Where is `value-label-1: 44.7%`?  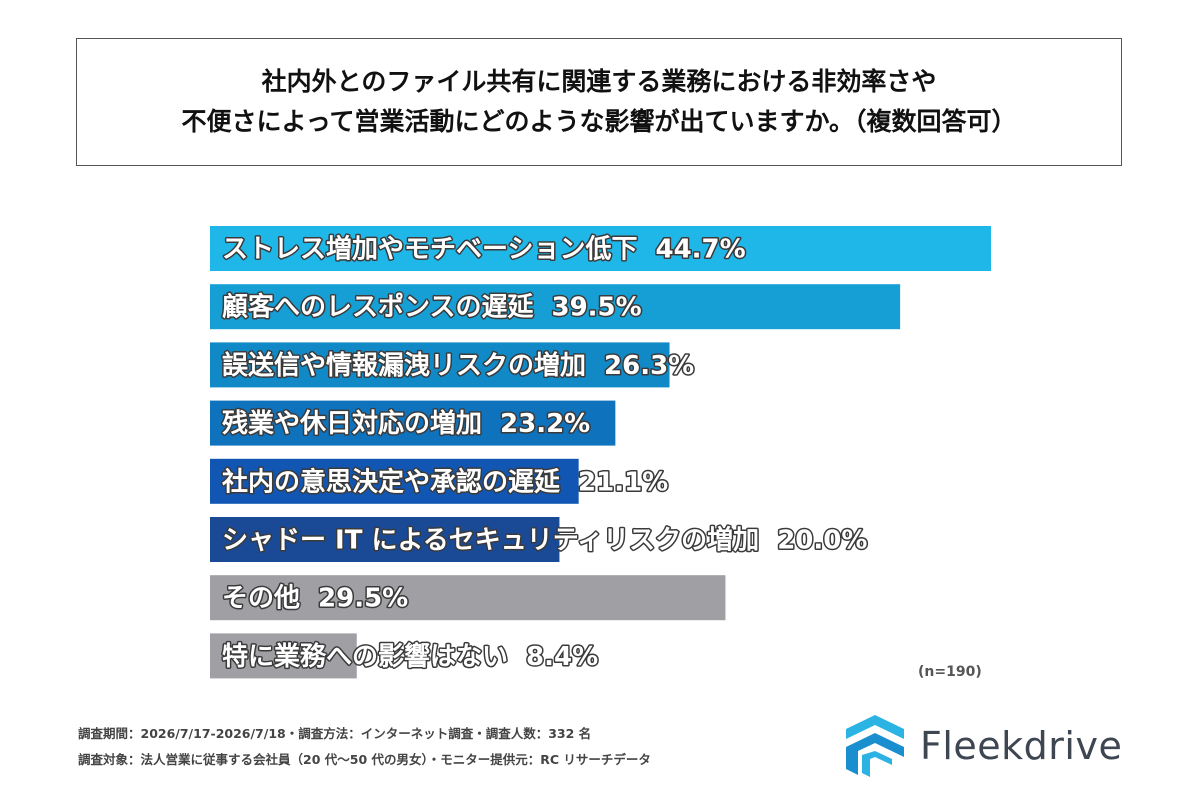
value-label-1: 44.7% is located at coordinates (700, 250).